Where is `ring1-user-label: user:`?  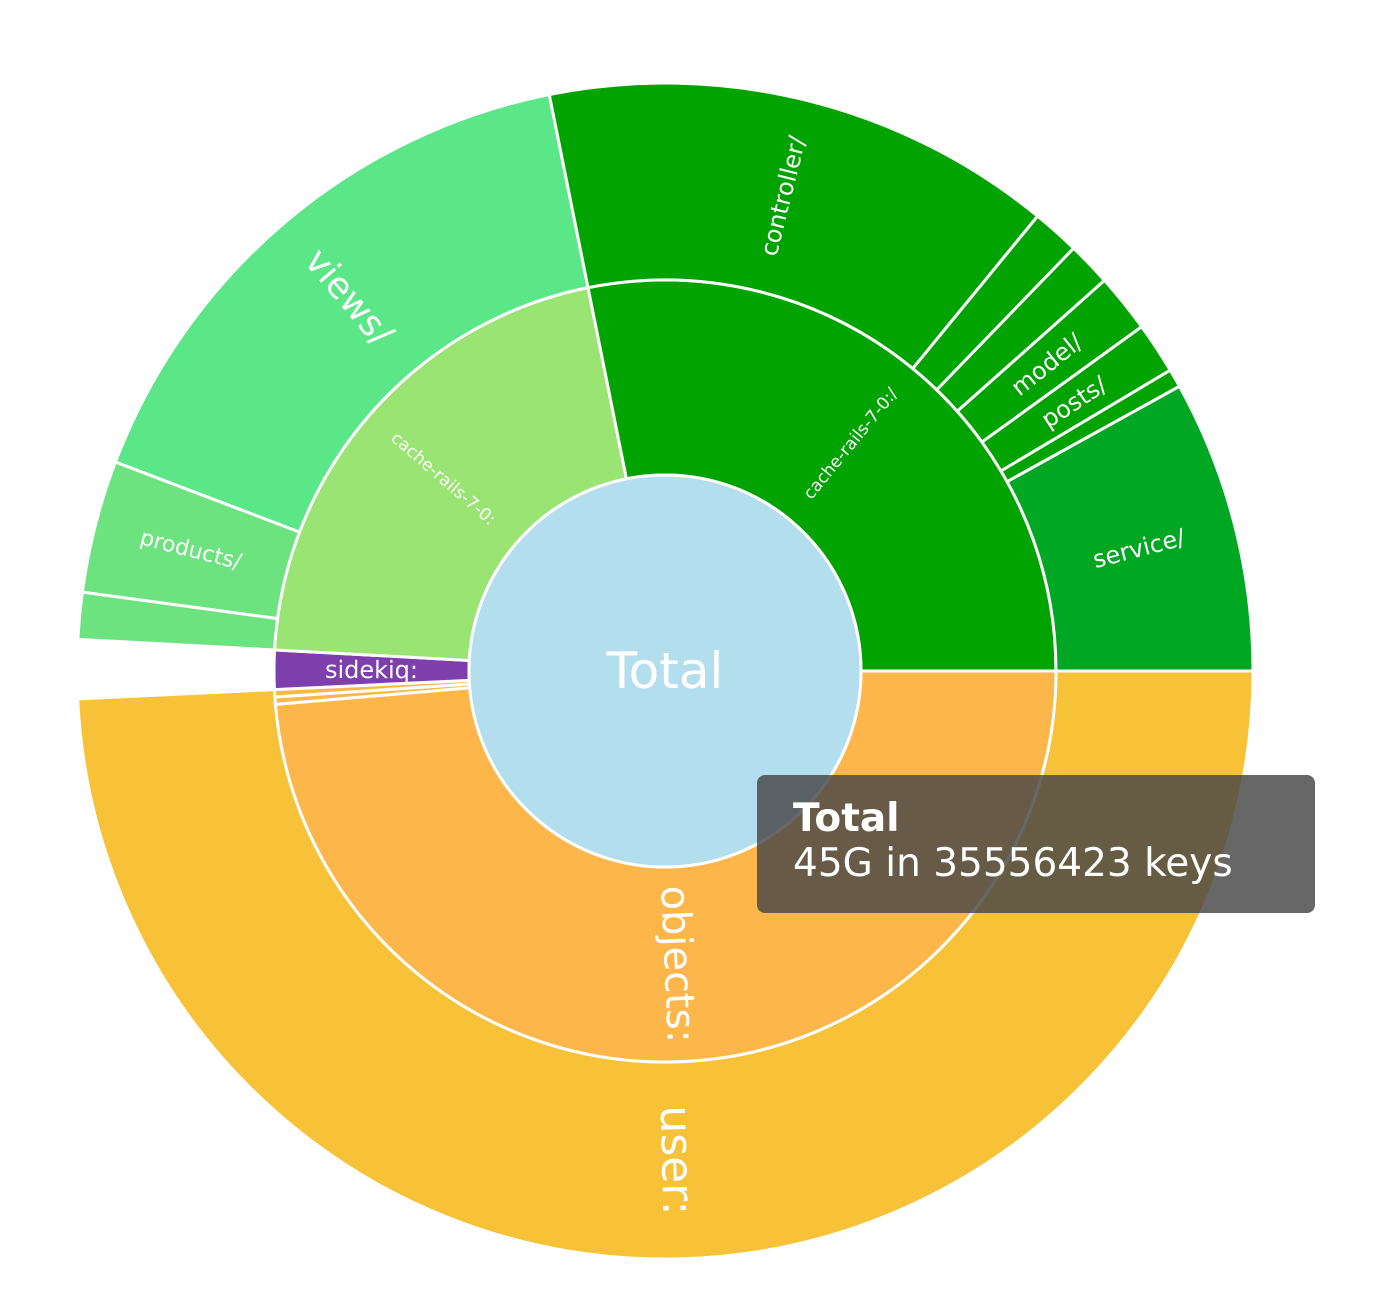
ring1-user-label: user: is located at coordinates (677, 1160).